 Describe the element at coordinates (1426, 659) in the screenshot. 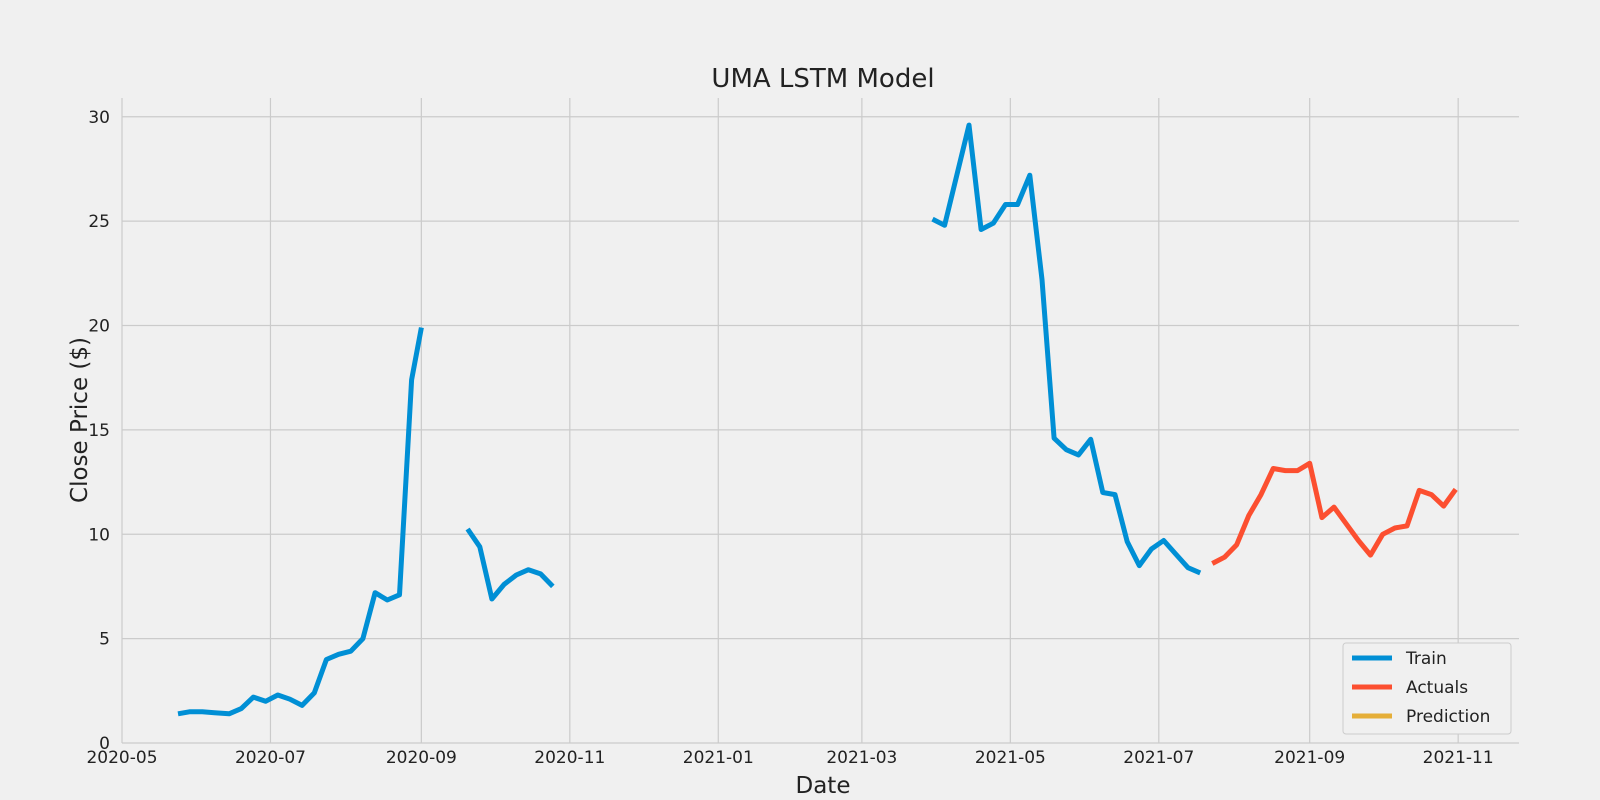

I see `legend-label-train: Train` at that location.